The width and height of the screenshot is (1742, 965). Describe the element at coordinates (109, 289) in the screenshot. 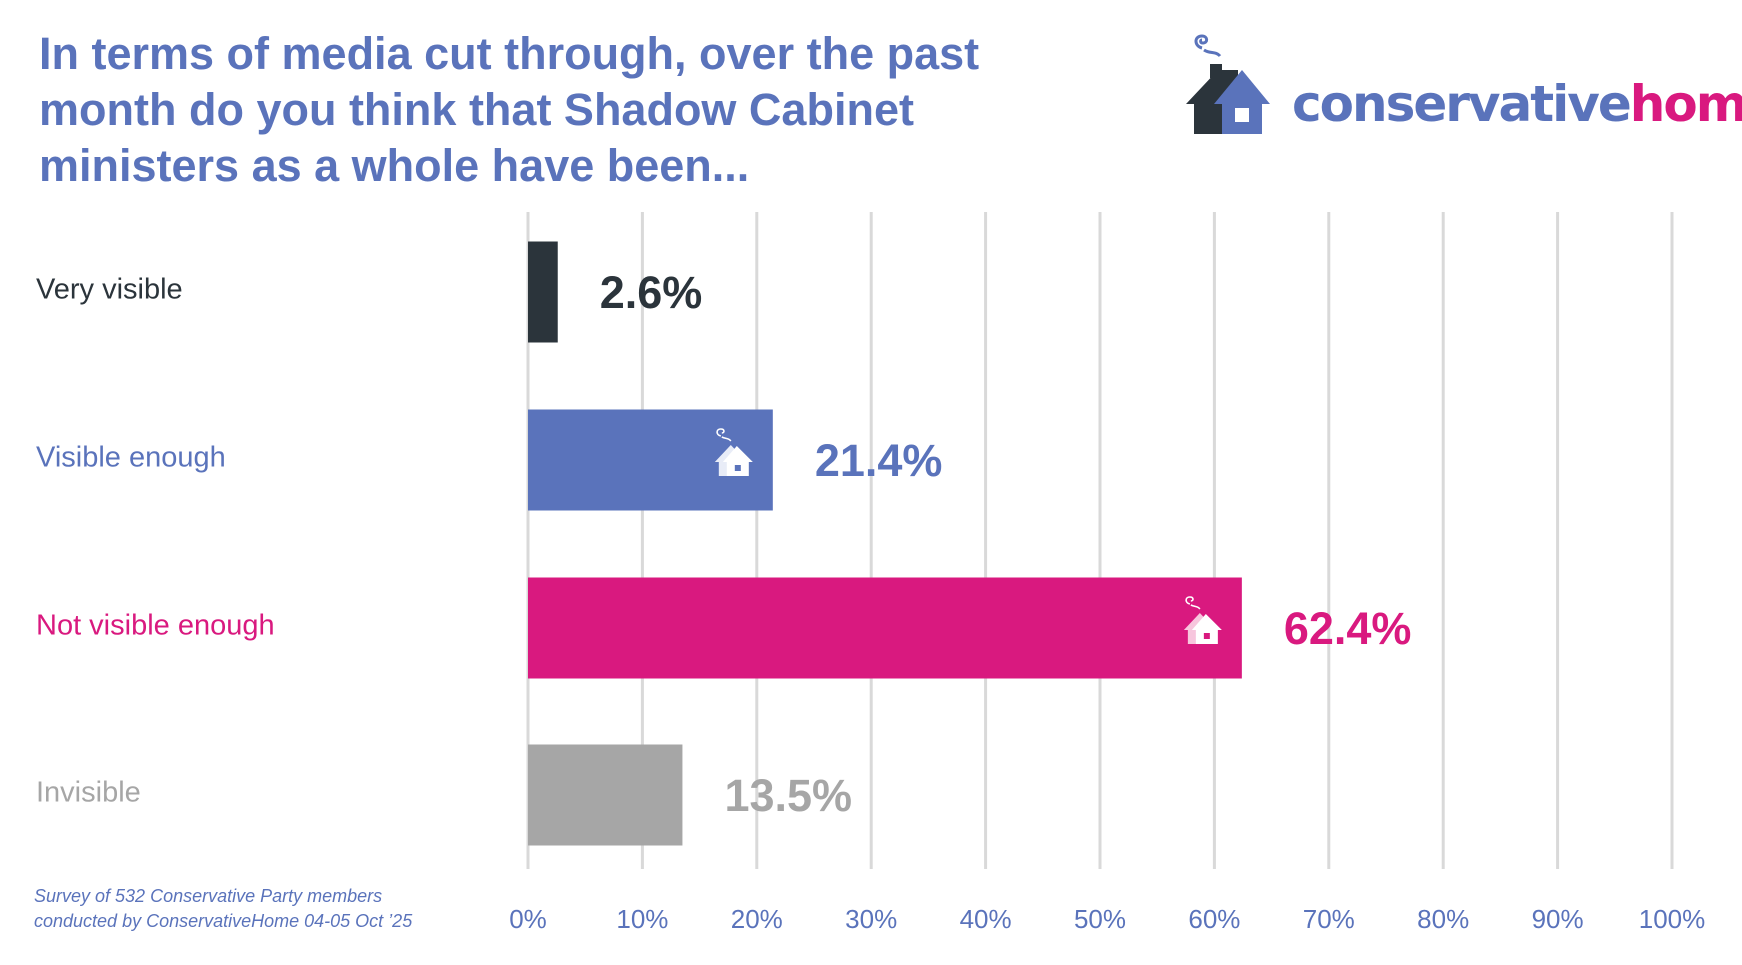

I see `category-label: Very visible` at that location.